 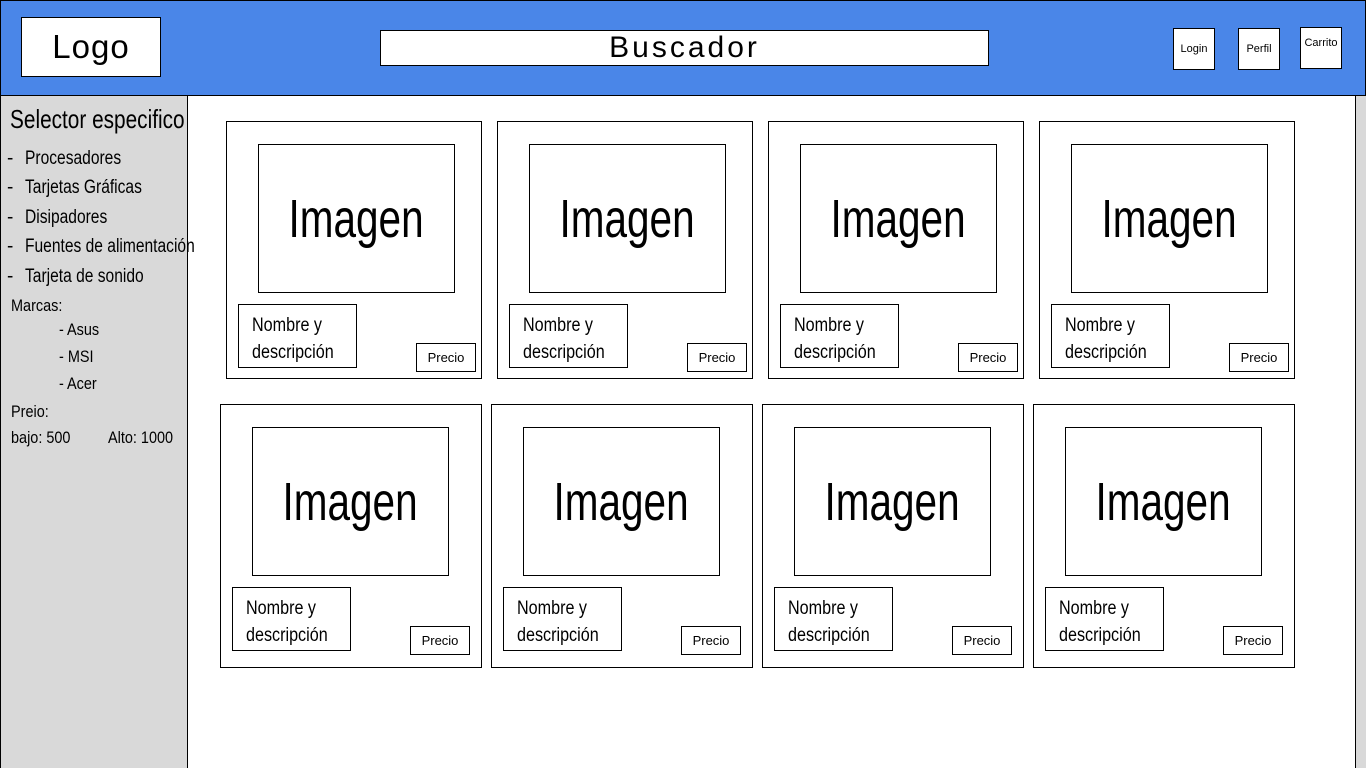 What do you see at coordinates (37, 305) in the screenshot?
I see `brands-label: Marcas:` at bounding box center [37, 305].